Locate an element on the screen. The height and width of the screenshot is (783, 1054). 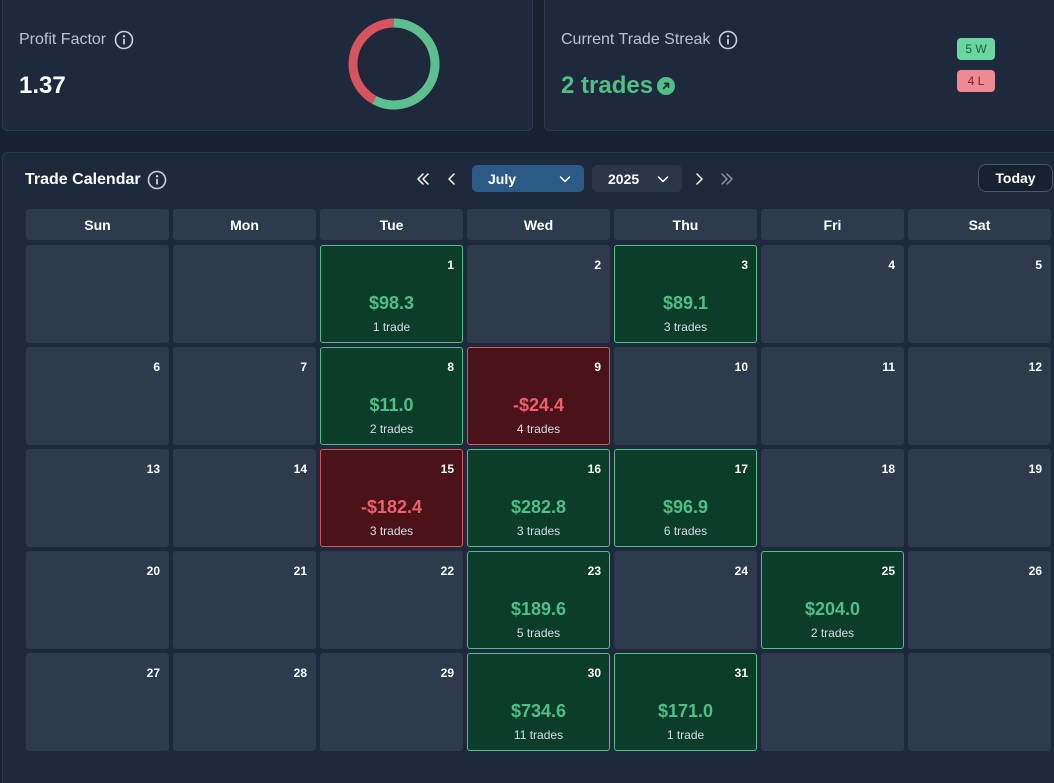
day-cell-19: 19 is located at coordinates (979, 498).